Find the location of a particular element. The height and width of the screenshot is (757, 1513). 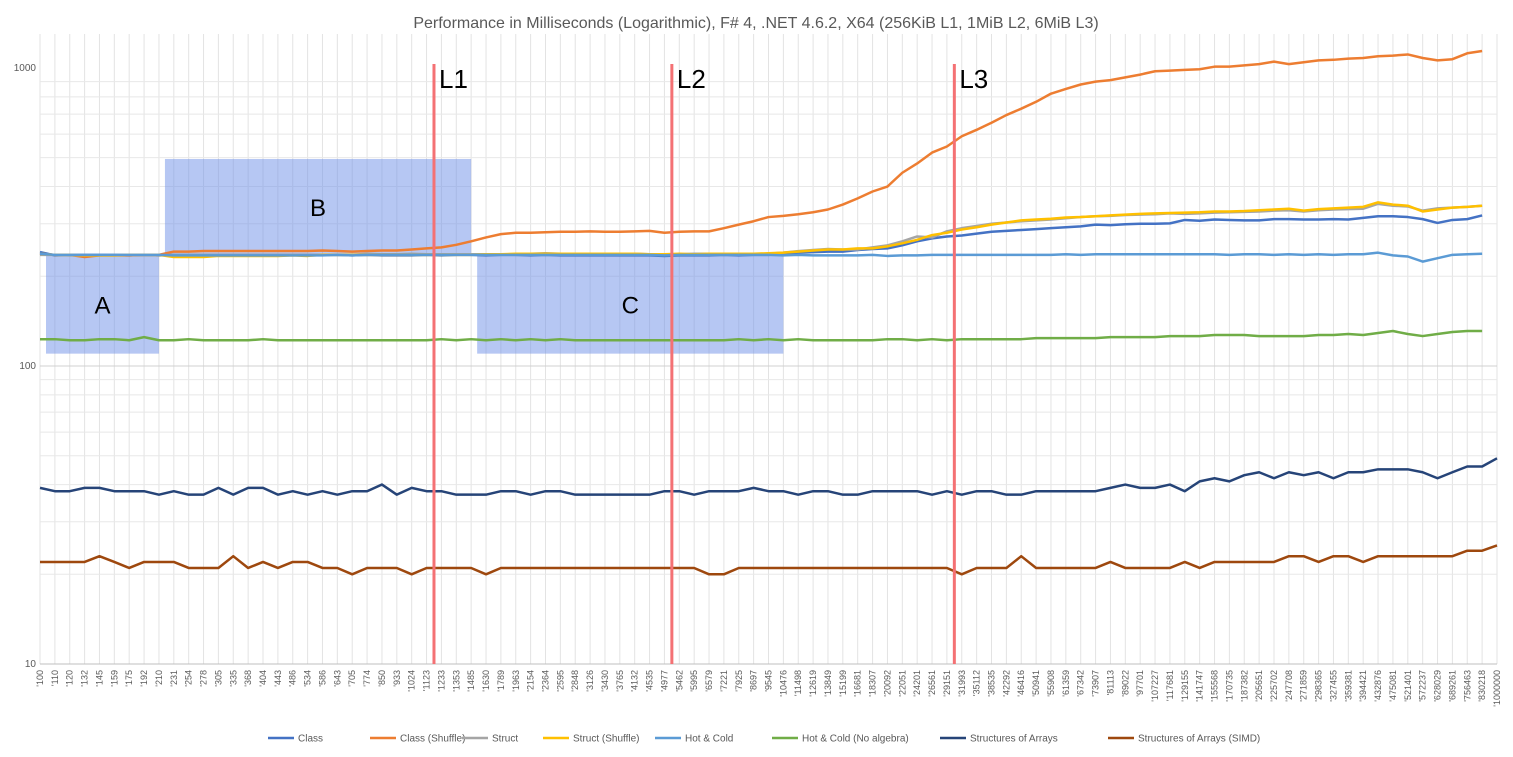

highlight-regions: A B C is located at coordinates (415, 256).